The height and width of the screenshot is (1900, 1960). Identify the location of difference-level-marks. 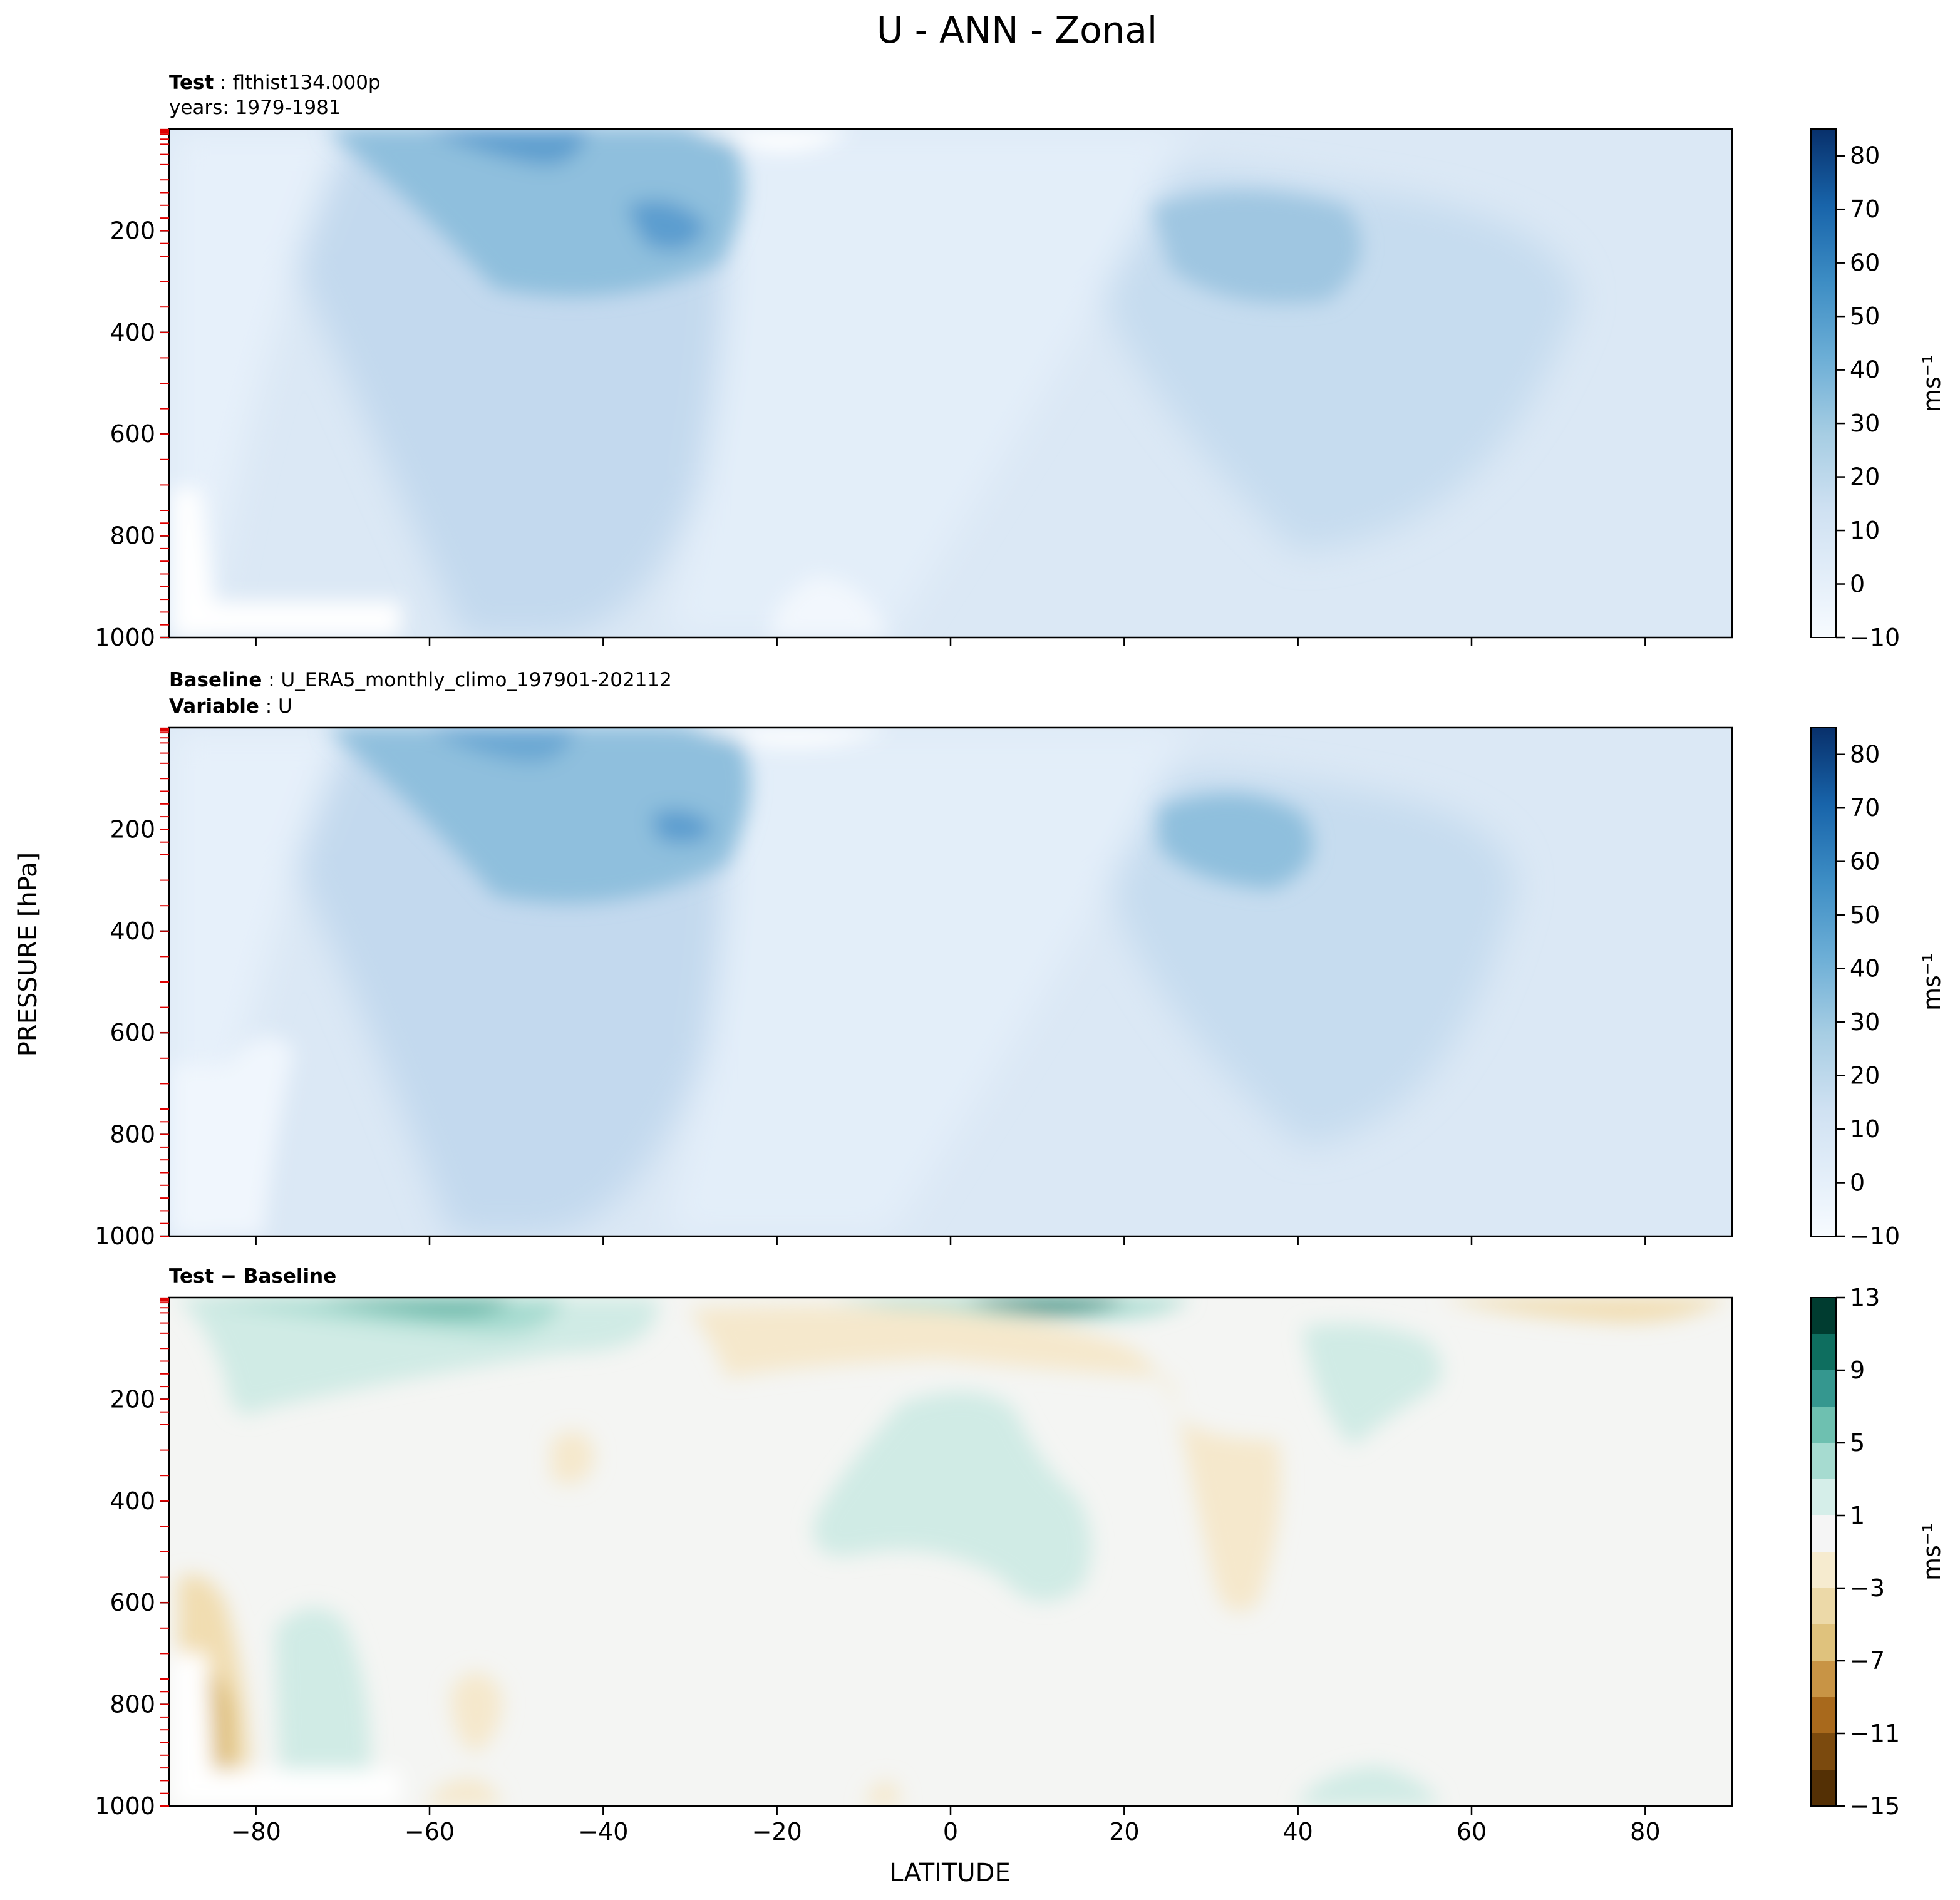
(164, 1552).